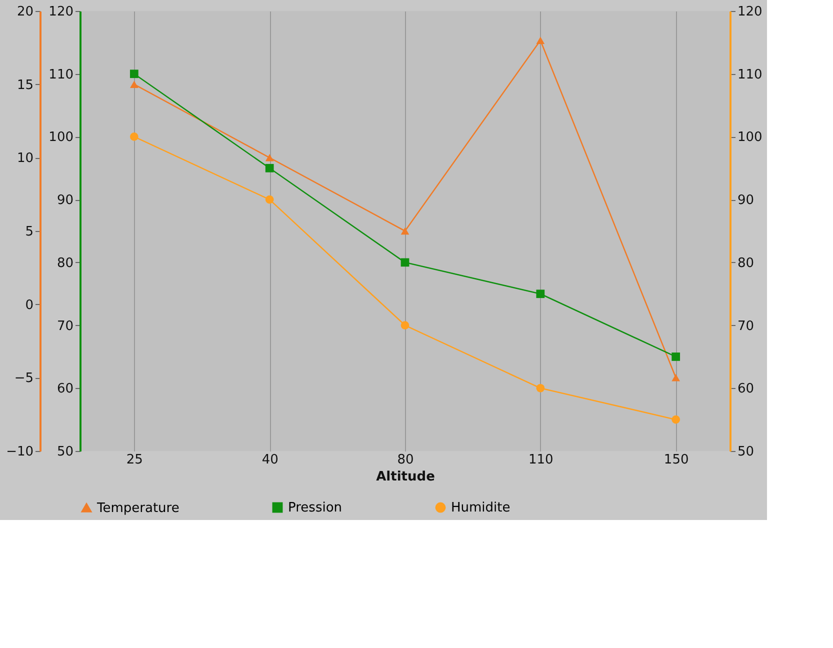 The height and width of the screenshot is (648, 833). Describe the element at coordinates (25, 85) in the screenshot. I see `y-tick-label: 15` at that location.